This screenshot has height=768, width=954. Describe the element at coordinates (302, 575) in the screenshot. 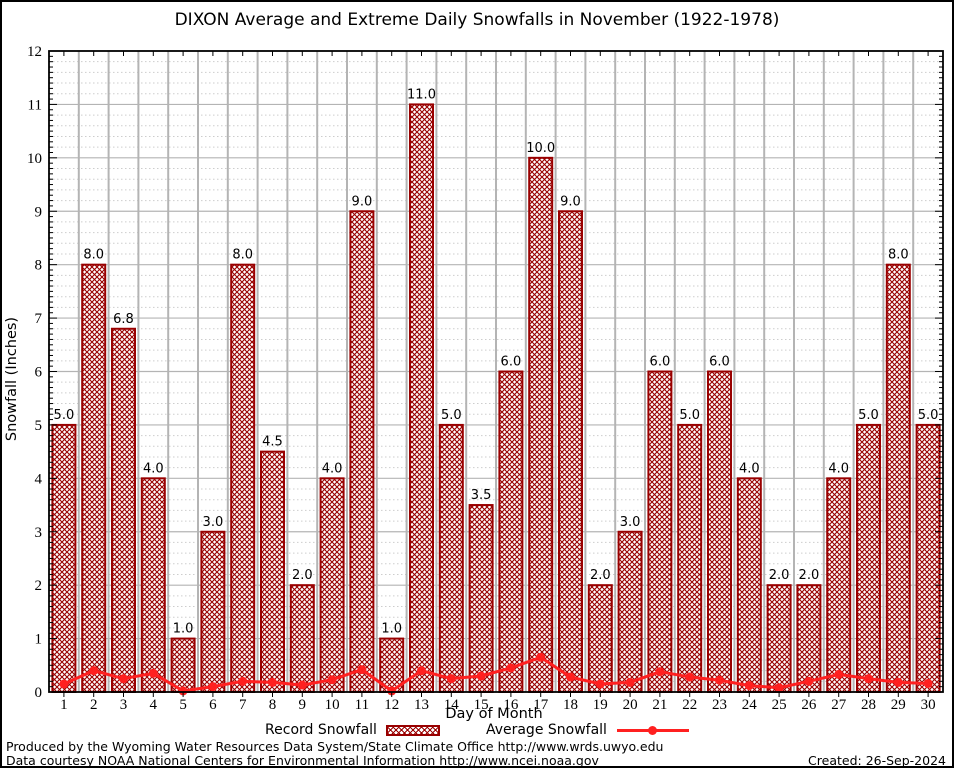

I see `bar-label-day-9: 2.0` at that location.